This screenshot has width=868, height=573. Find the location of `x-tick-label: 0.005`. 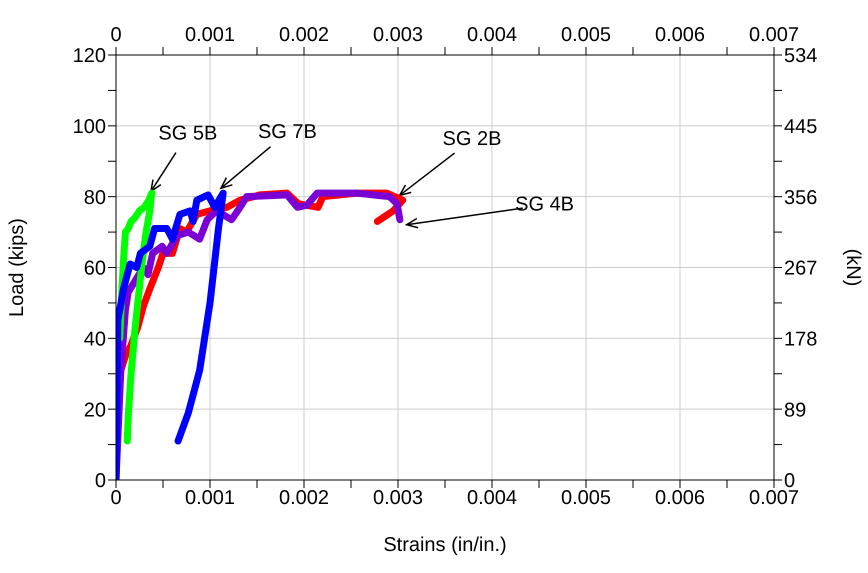

x-tick-label: 0.005 is located at coordinates (586, 498).